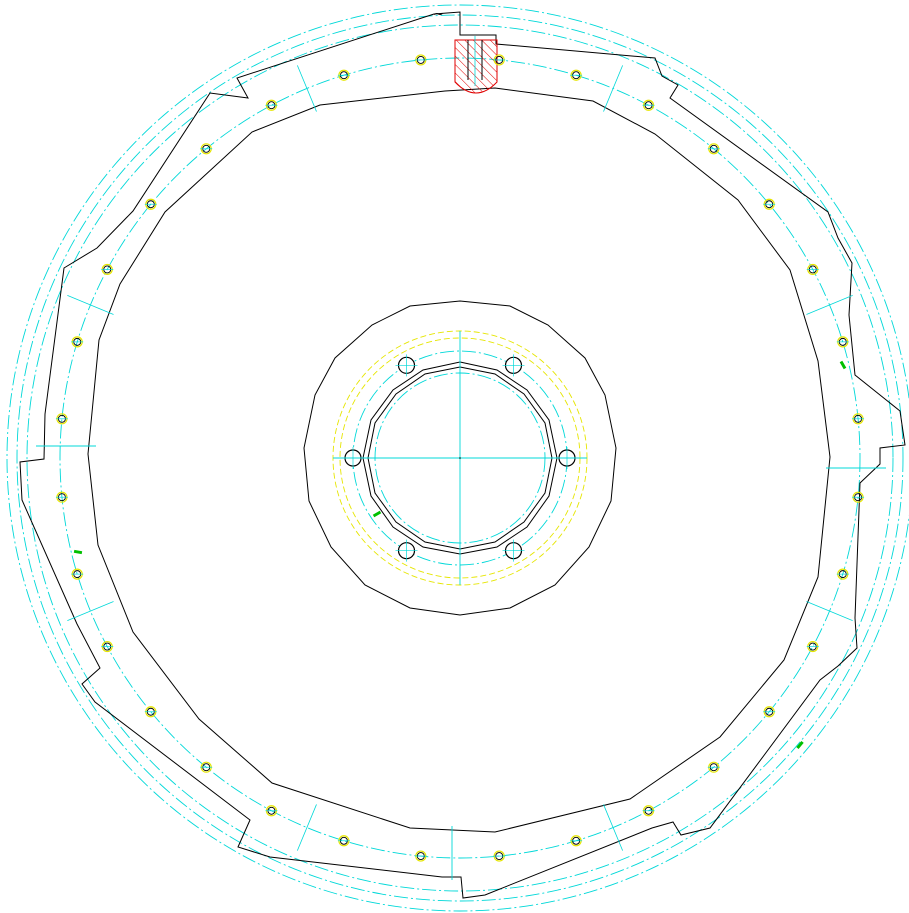 The height and width of the screenshot is (913, 909). I want to click on keyway-section, so click(476, 65).